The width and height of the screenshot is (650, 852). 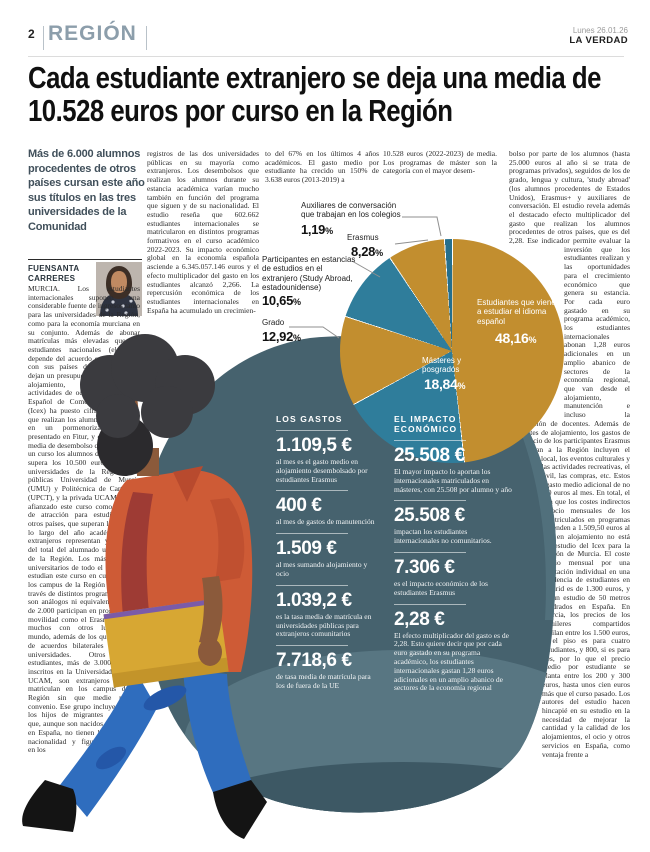 What do you see at coordinates (188, 484) in the screenshot?
I see `jacket-collar` at bounding box center [188, 484].